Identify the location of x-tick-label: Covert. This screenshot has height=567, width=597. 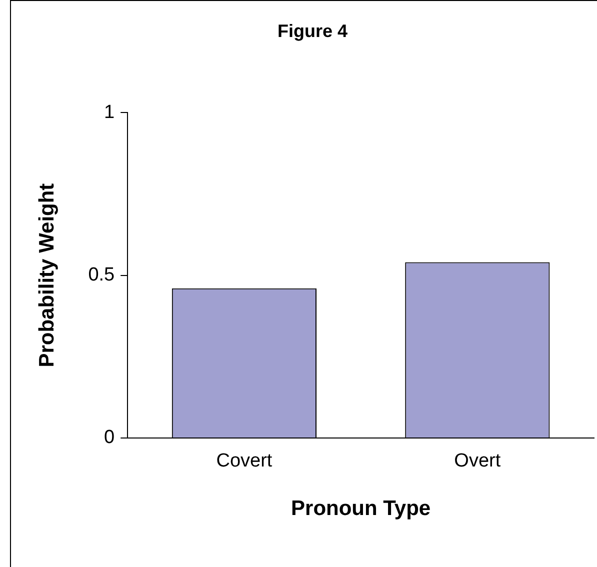
(244, 461).